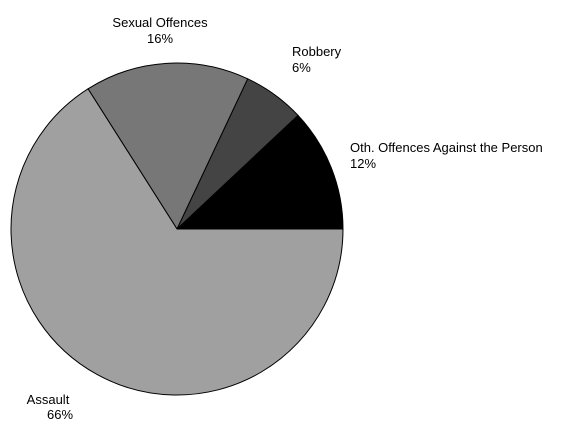 The width and height of the screenshot is (578, 421). I want to click on slice-label-percent: 6%, so click(301, 67).